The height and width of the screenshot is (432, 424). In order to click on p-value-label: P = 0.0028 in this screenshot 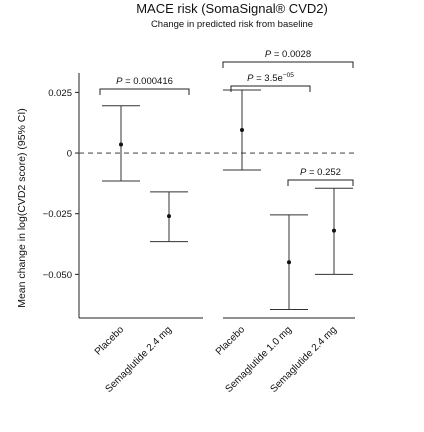, I will do `click(288, 54)`.